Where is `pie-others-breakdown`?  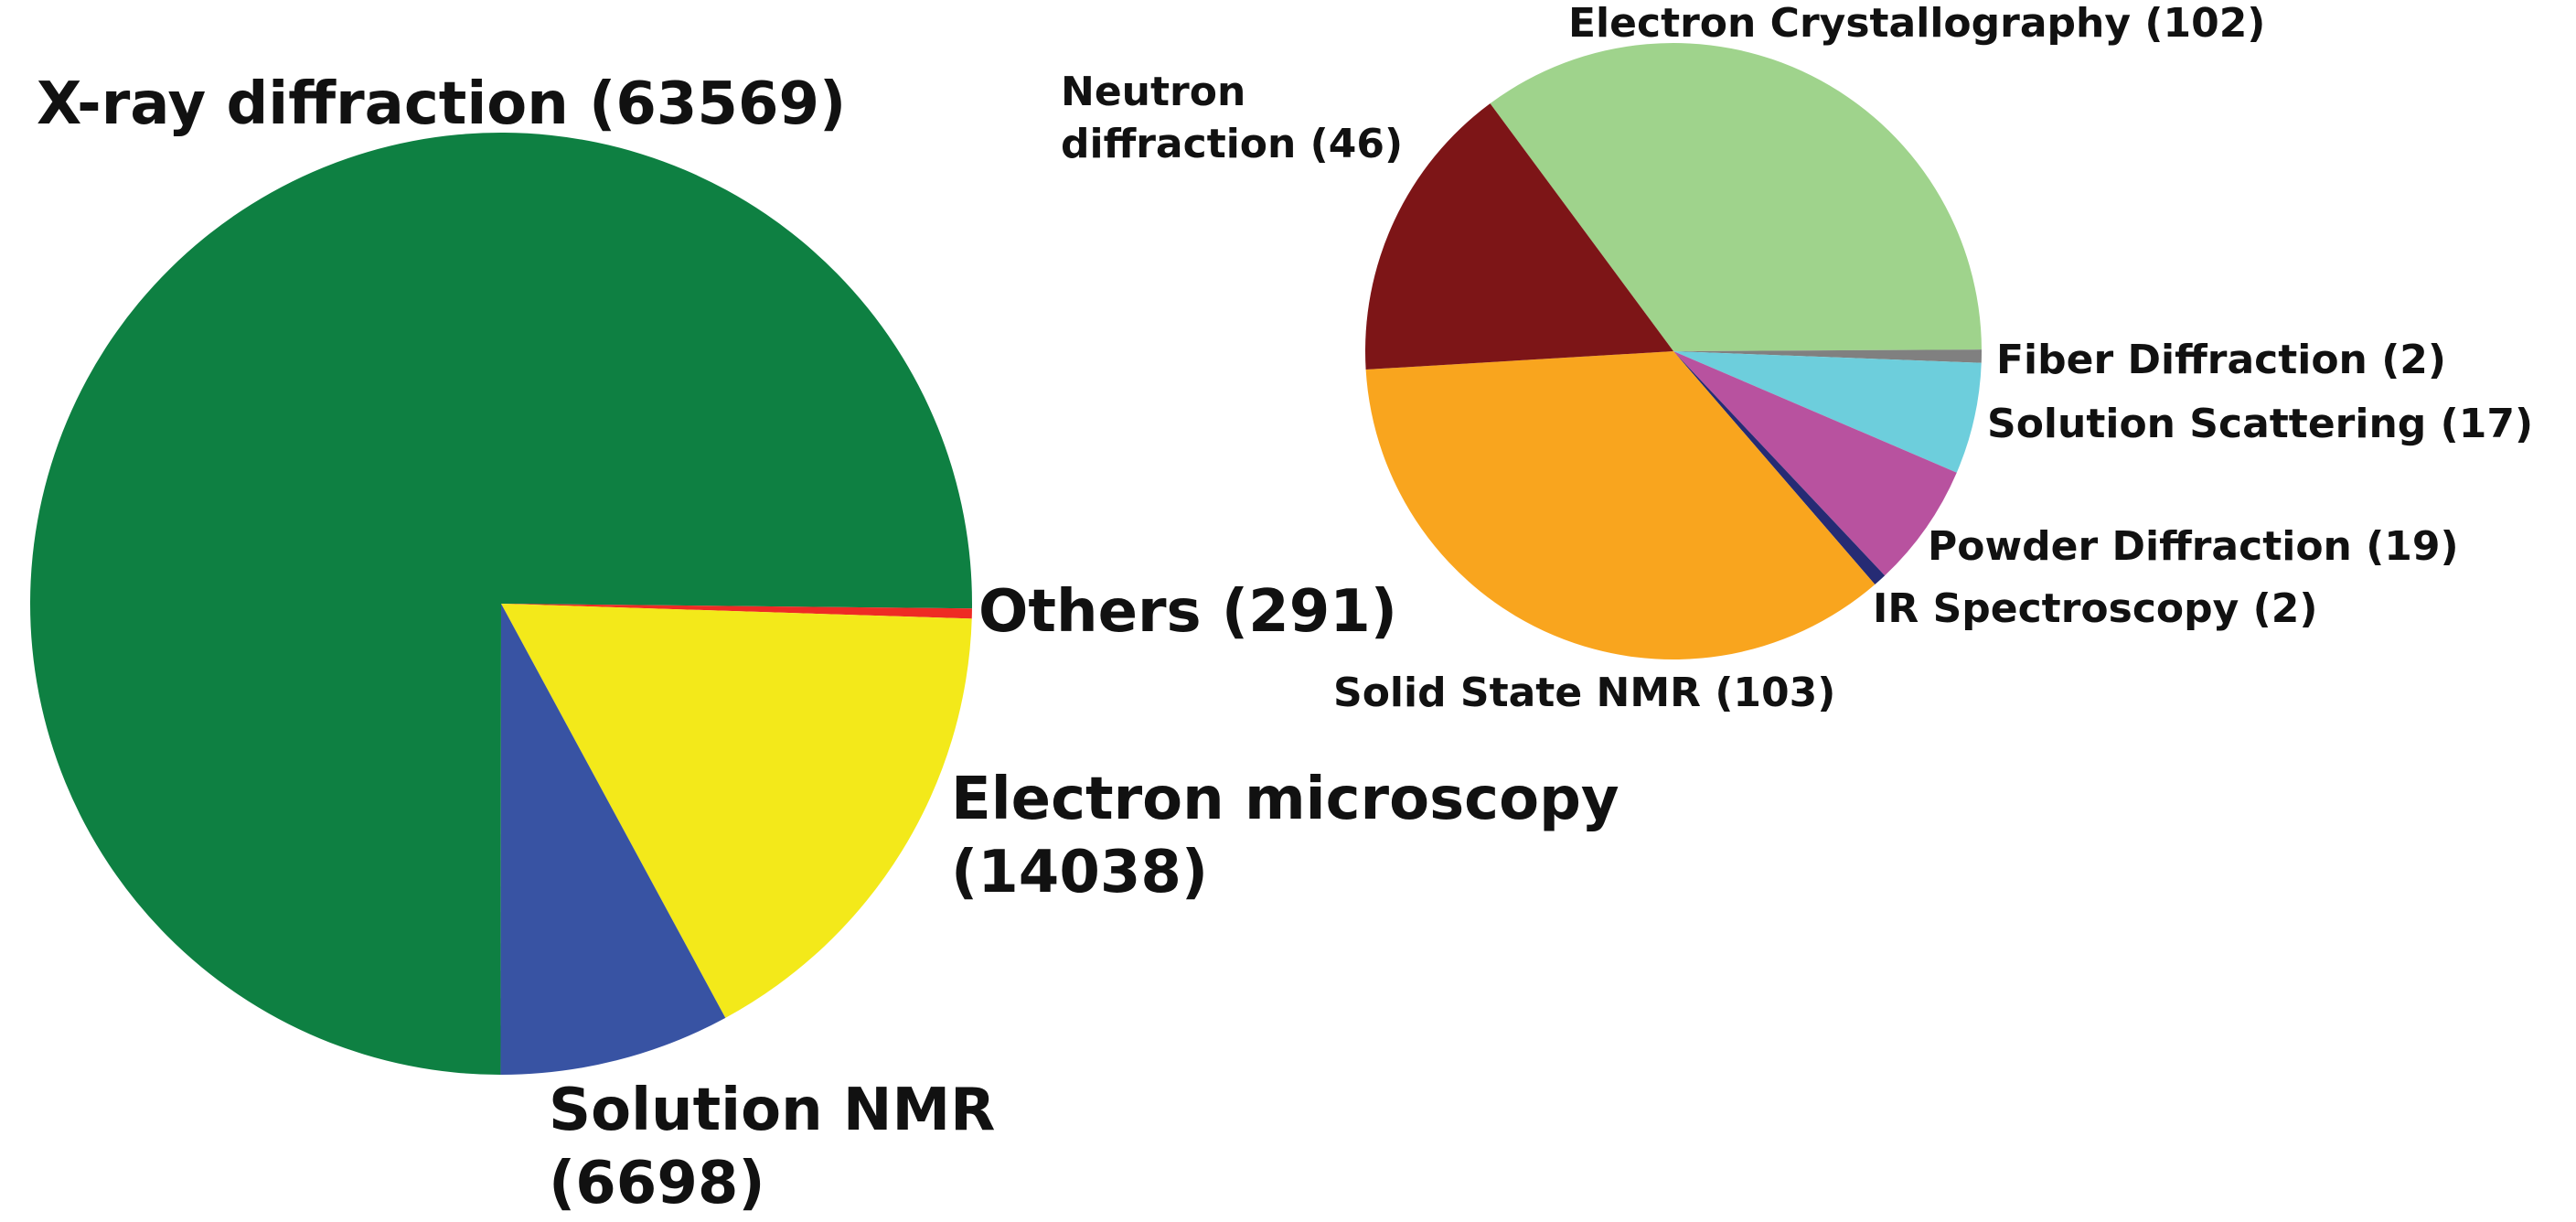 pie-others-breakdown is located at coordinates (1673, 350).